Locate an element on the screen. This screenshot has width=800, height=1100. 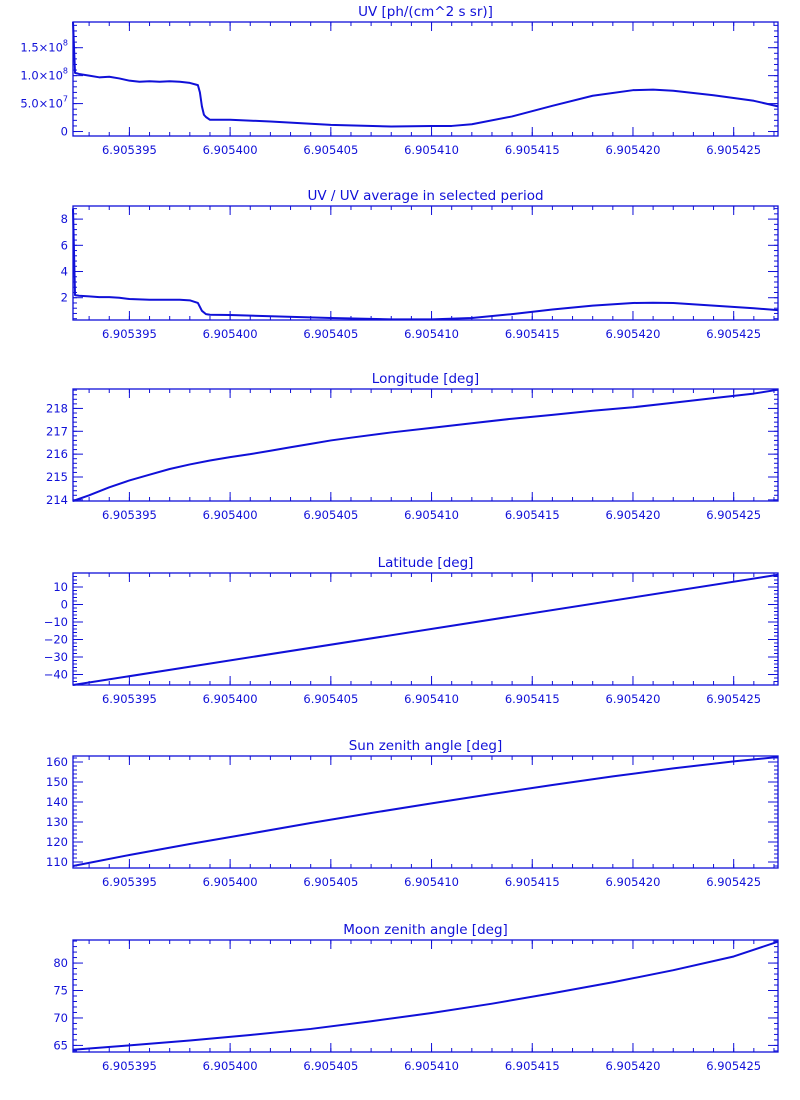
panel-title: UV [ph/(cm^2 s sr)] is located at coordinates (425, 12).